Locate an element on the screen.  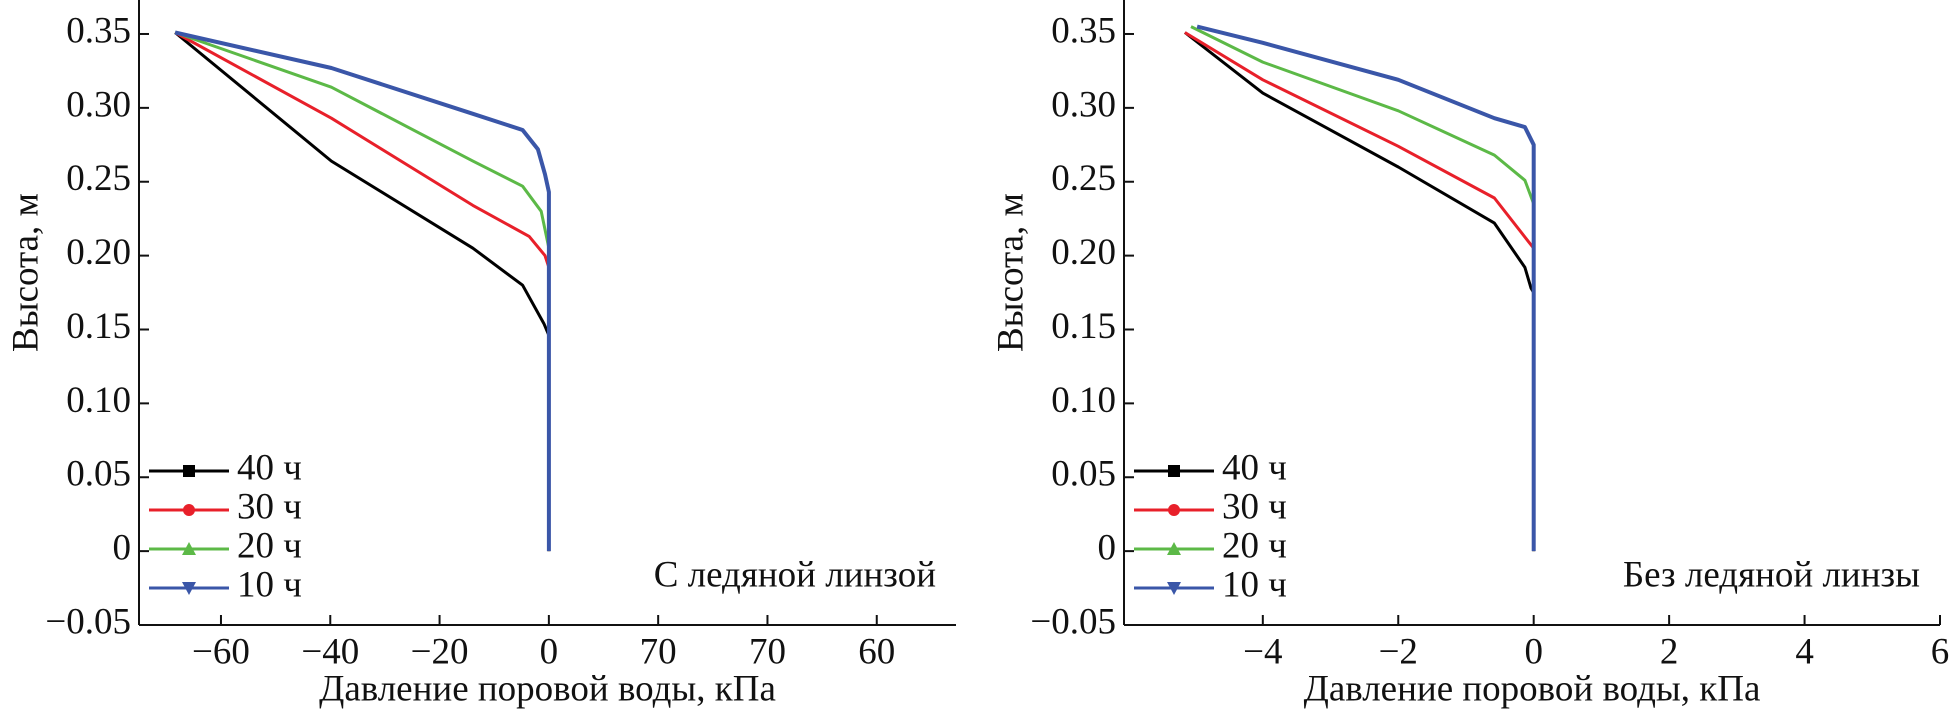
x-tick-label: −20 is located at coordinates (440, 651).